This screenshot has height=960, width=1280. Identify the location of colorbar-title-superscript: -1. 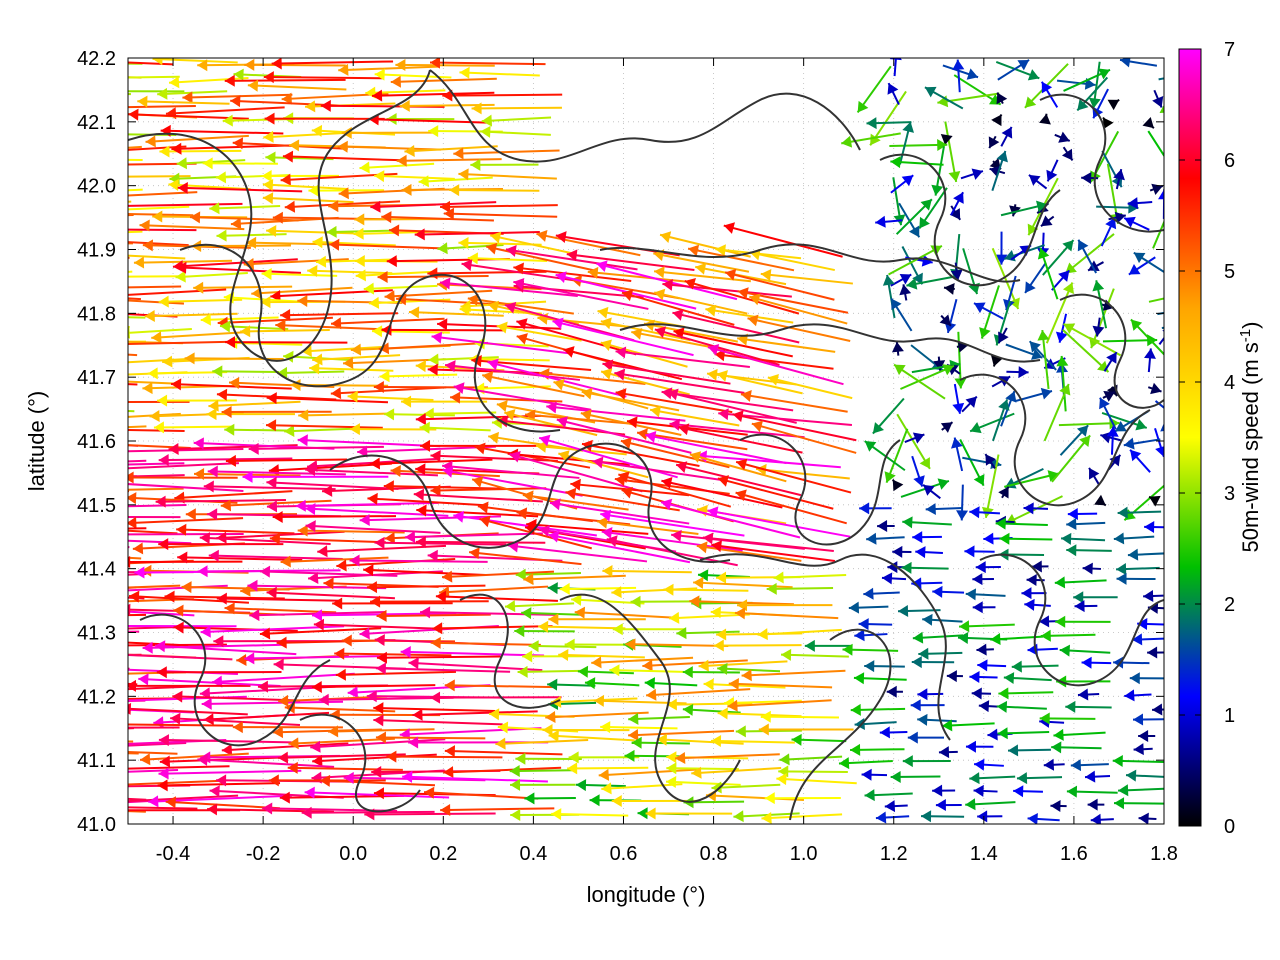
(1245, 335).